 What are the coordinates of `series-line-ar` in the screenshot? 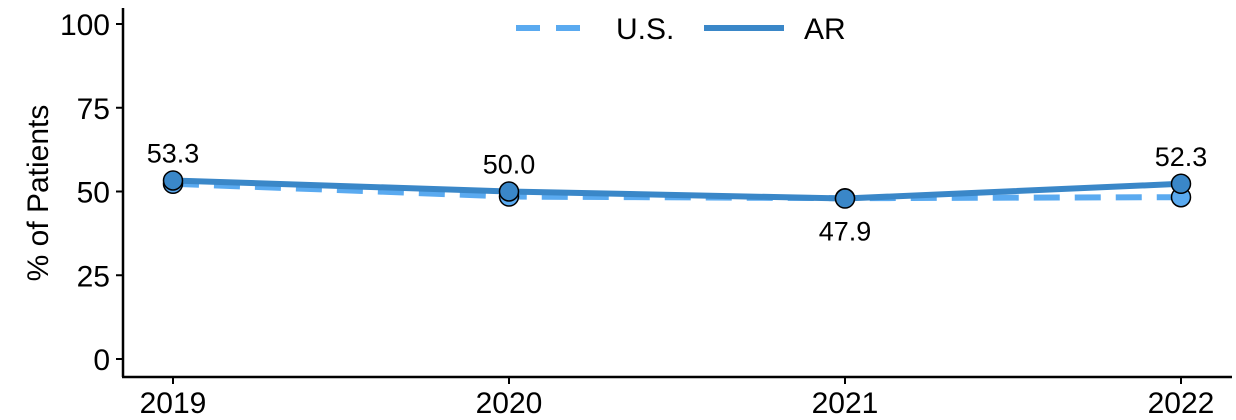 It's located at (677, 189).